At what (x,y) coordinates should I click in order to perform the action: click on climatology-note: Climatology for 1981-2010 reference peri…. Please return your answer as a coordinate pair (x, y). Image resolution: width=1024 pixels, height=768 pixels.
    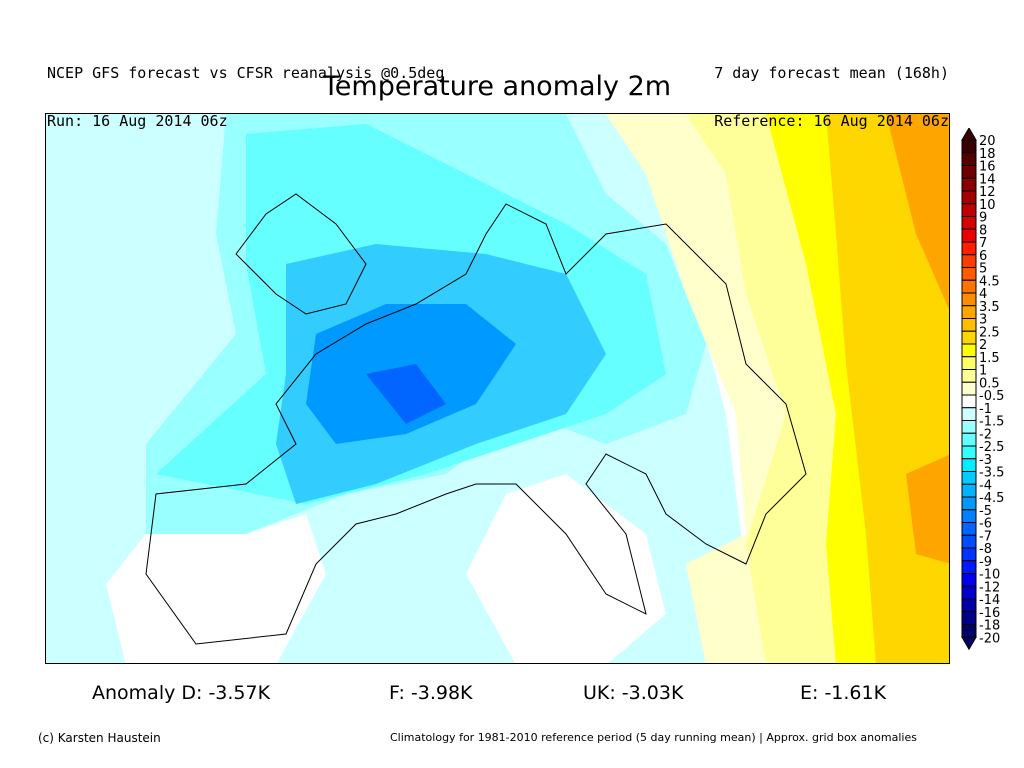
    Looking at the image, I should click on (653, 737).